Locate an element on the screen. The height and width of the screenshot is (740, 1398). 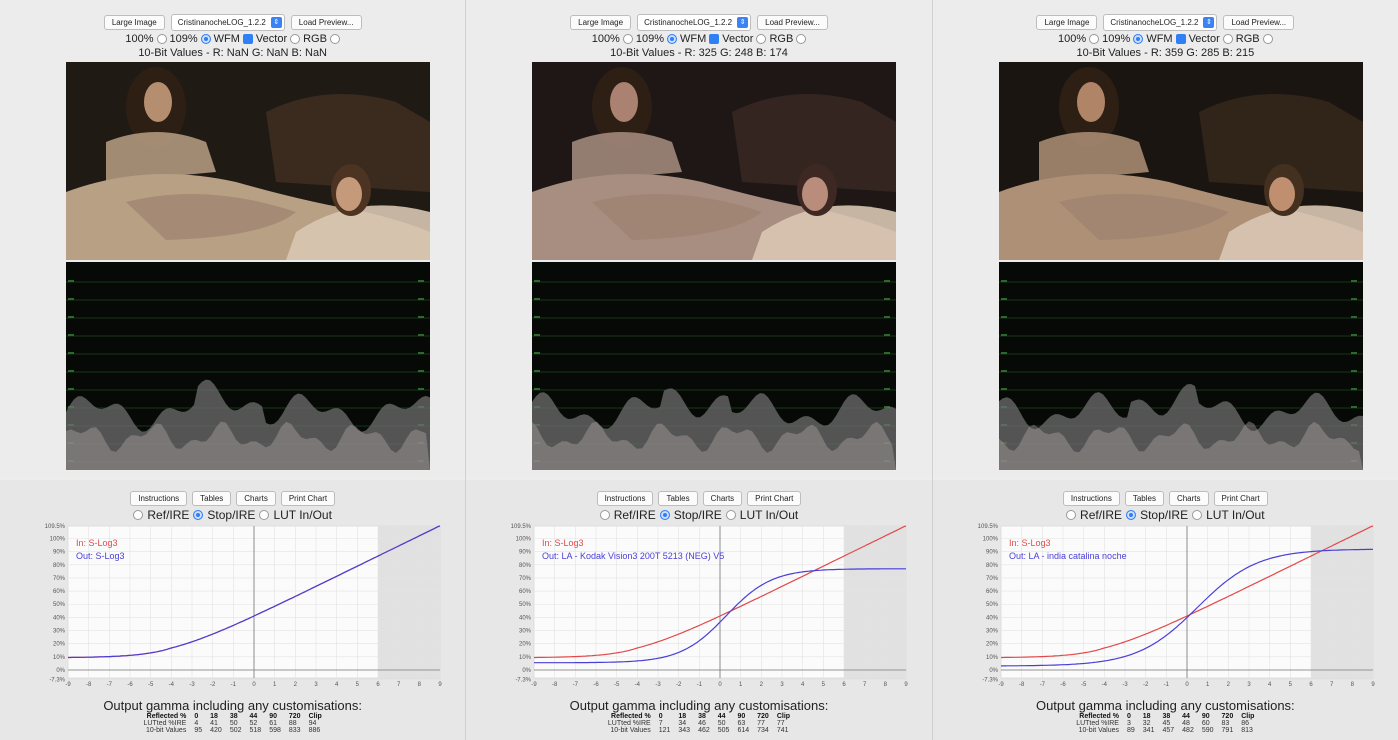
y-tick-label: 109.5% is located at coordinates (987, 527).